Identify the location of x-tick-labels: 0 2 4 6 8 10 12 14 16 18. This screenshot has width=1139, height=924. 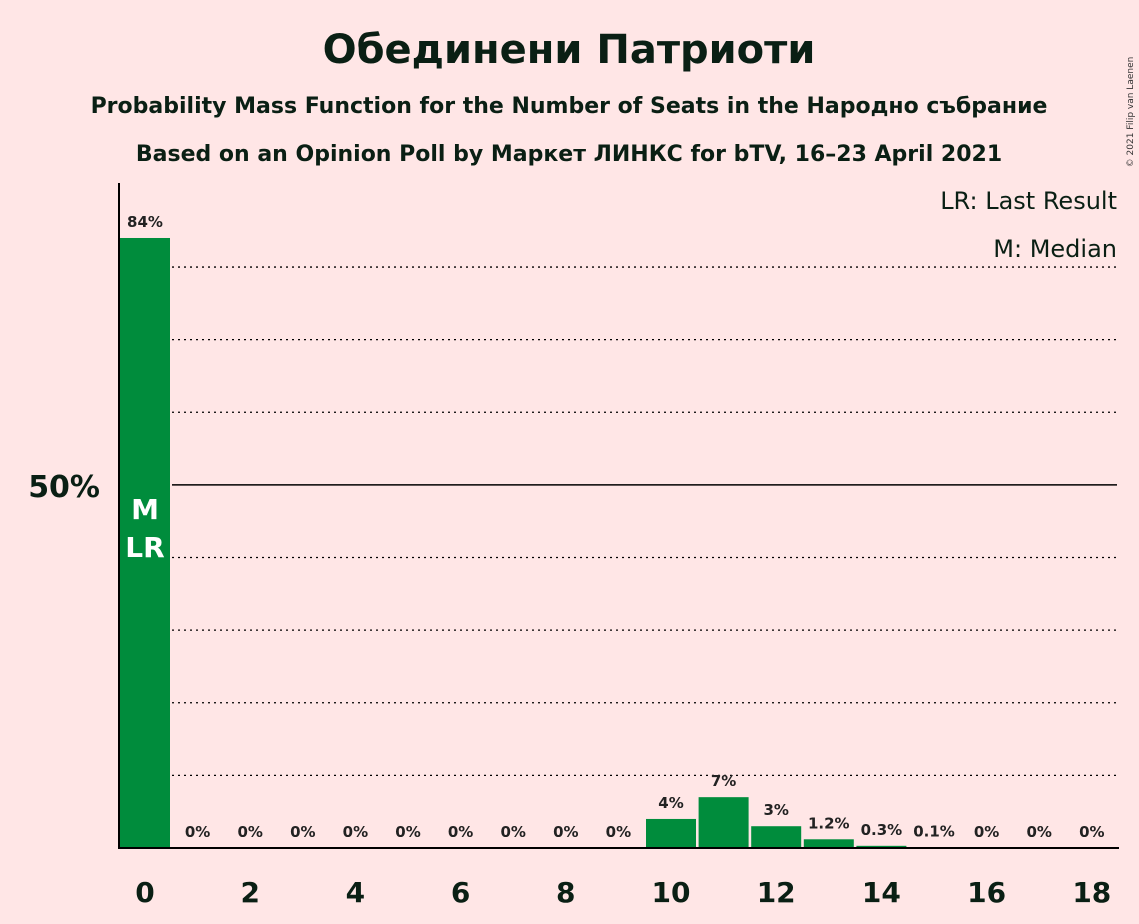
(623, 892).